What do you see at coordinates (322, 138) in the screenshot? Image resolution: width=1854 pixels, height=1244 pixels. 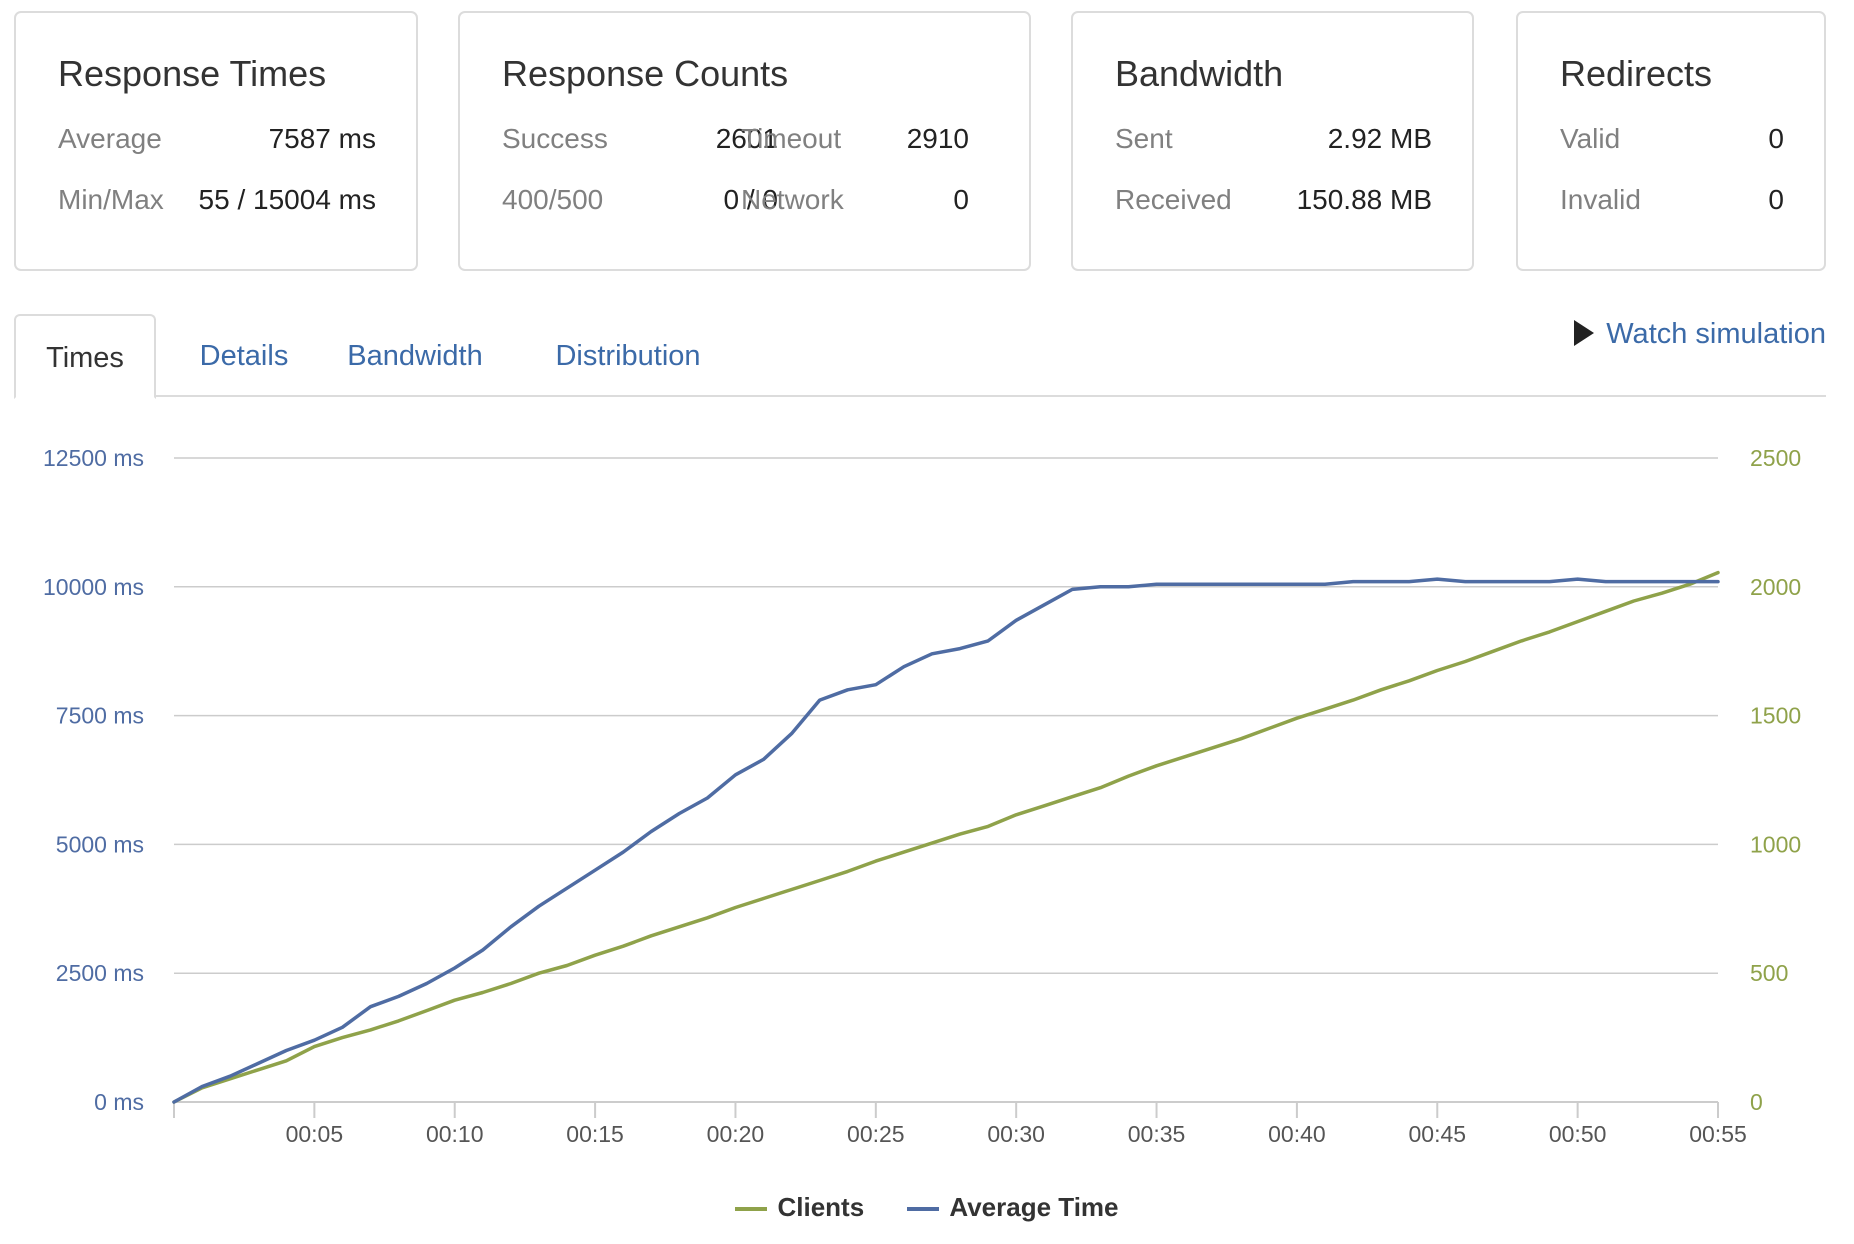 I see `average-value: 7587 ms` at bounding box center [322, 138].